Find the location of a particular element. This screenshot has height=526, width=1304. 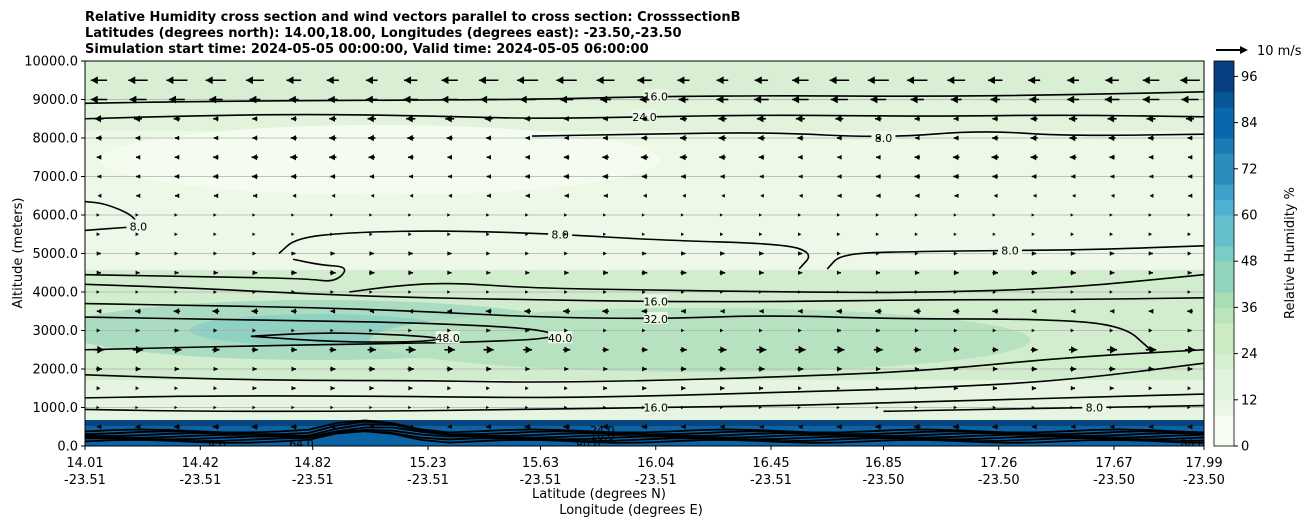

y-tick-label: 5000.0 is located at coordinates (56, 254).